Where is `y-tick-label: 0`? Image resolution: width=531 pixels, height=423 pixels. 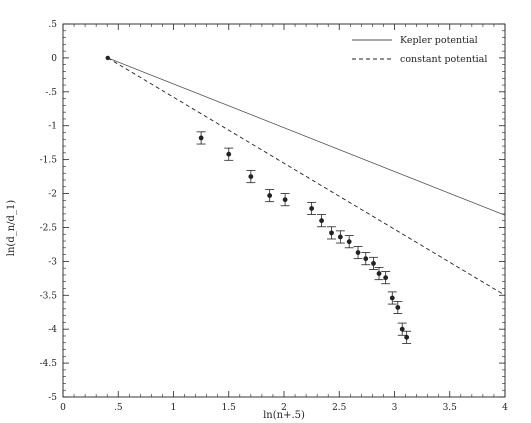
y-tick-label: 0 is located at coordinates (54, 59).